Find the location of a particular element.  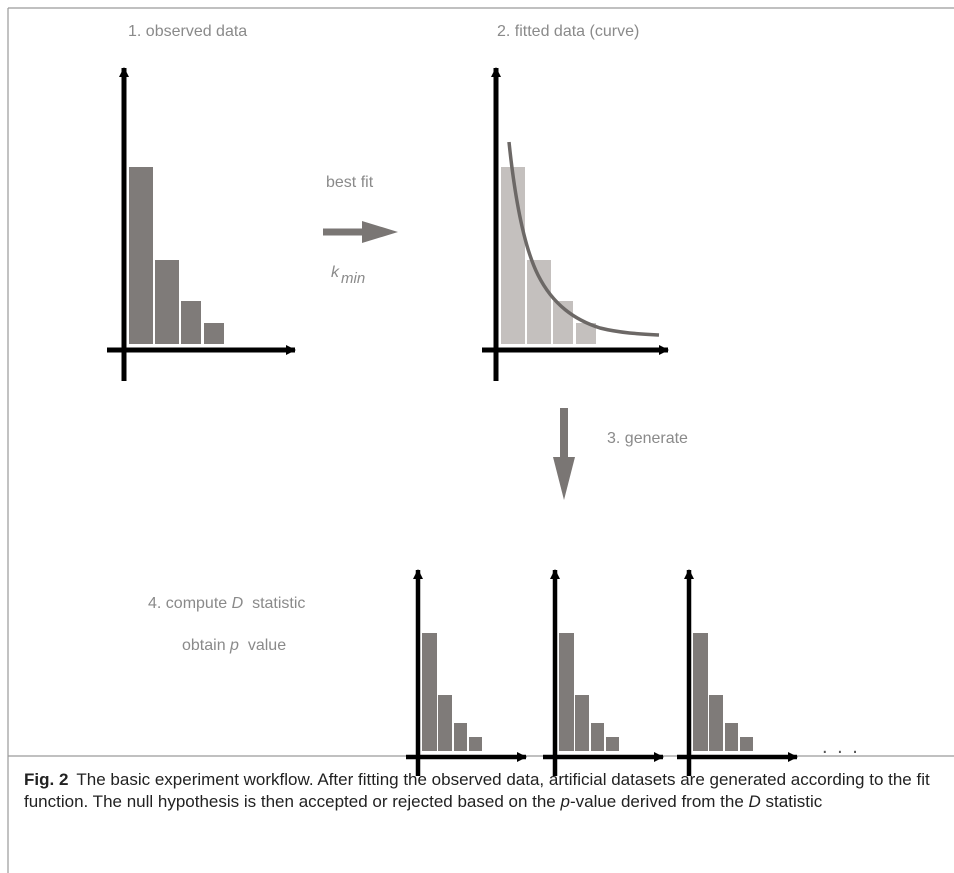

step-4-pre: 4. compute is located at coordinates (190, 603).